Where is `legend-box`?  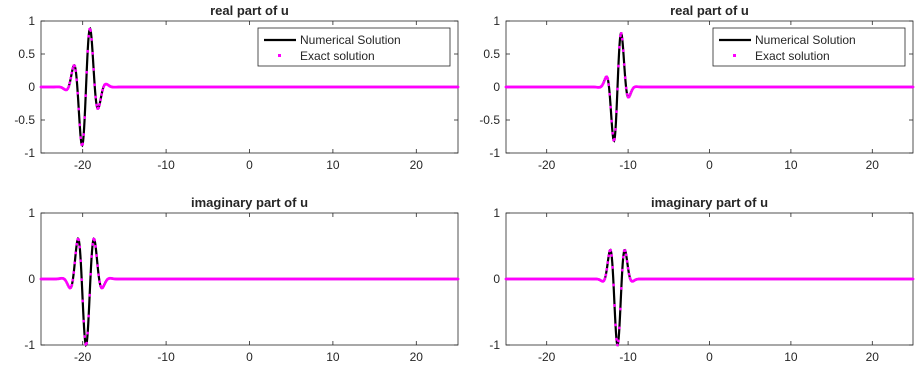
legend-box is located at coordinates (809, 47).